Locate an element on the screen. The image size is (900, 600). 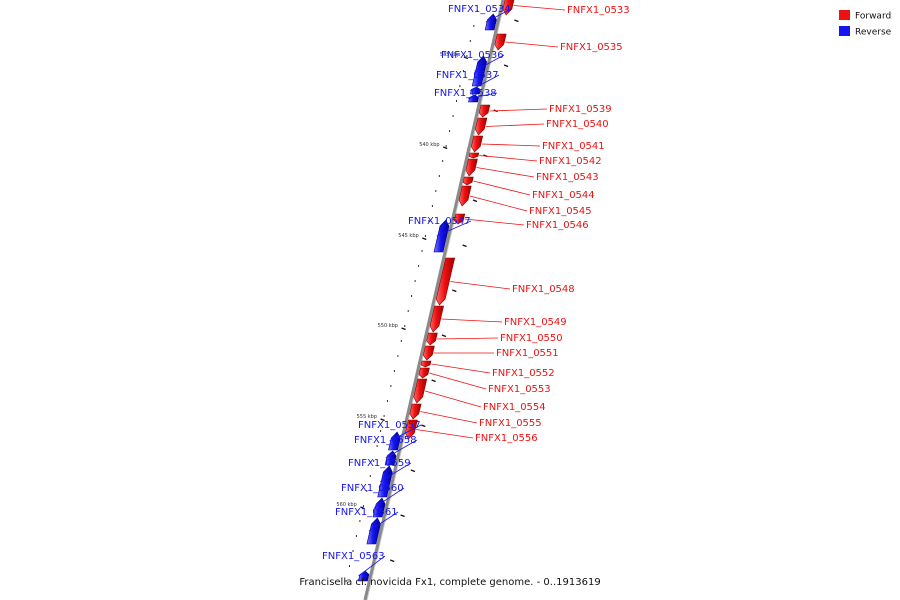
gene-label-fnfx1_0547: FNFX1_0547 is located at coordinates (439, 221).